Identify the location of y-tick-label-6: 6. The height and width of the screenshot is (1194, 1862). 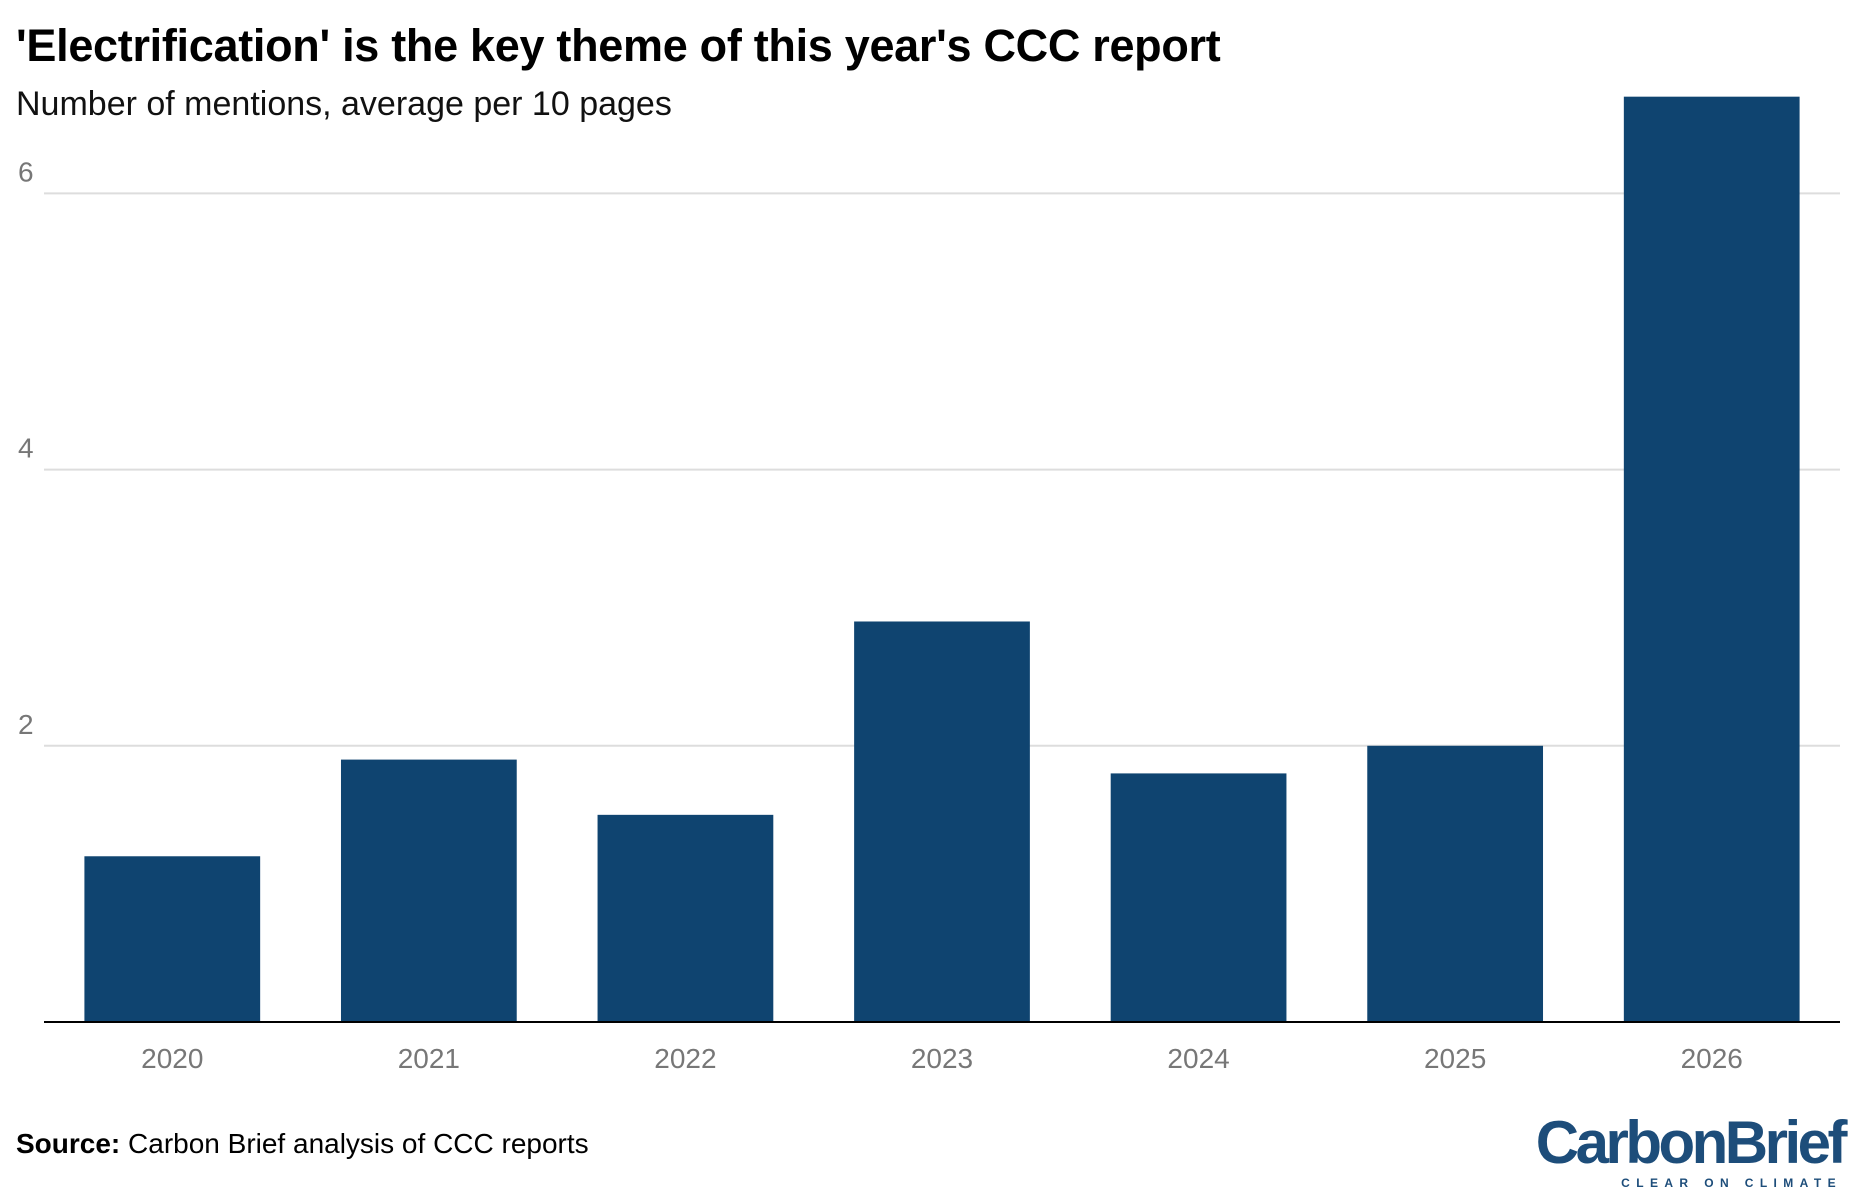
(26, 171).